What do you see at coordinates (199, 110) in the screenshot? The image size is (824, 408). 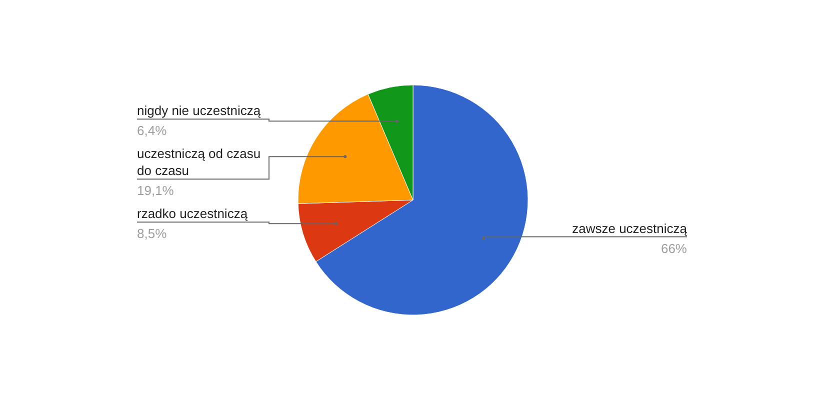 I see `slice-label: nigdy nie uczestniczą` at bounding box center [199, 110].